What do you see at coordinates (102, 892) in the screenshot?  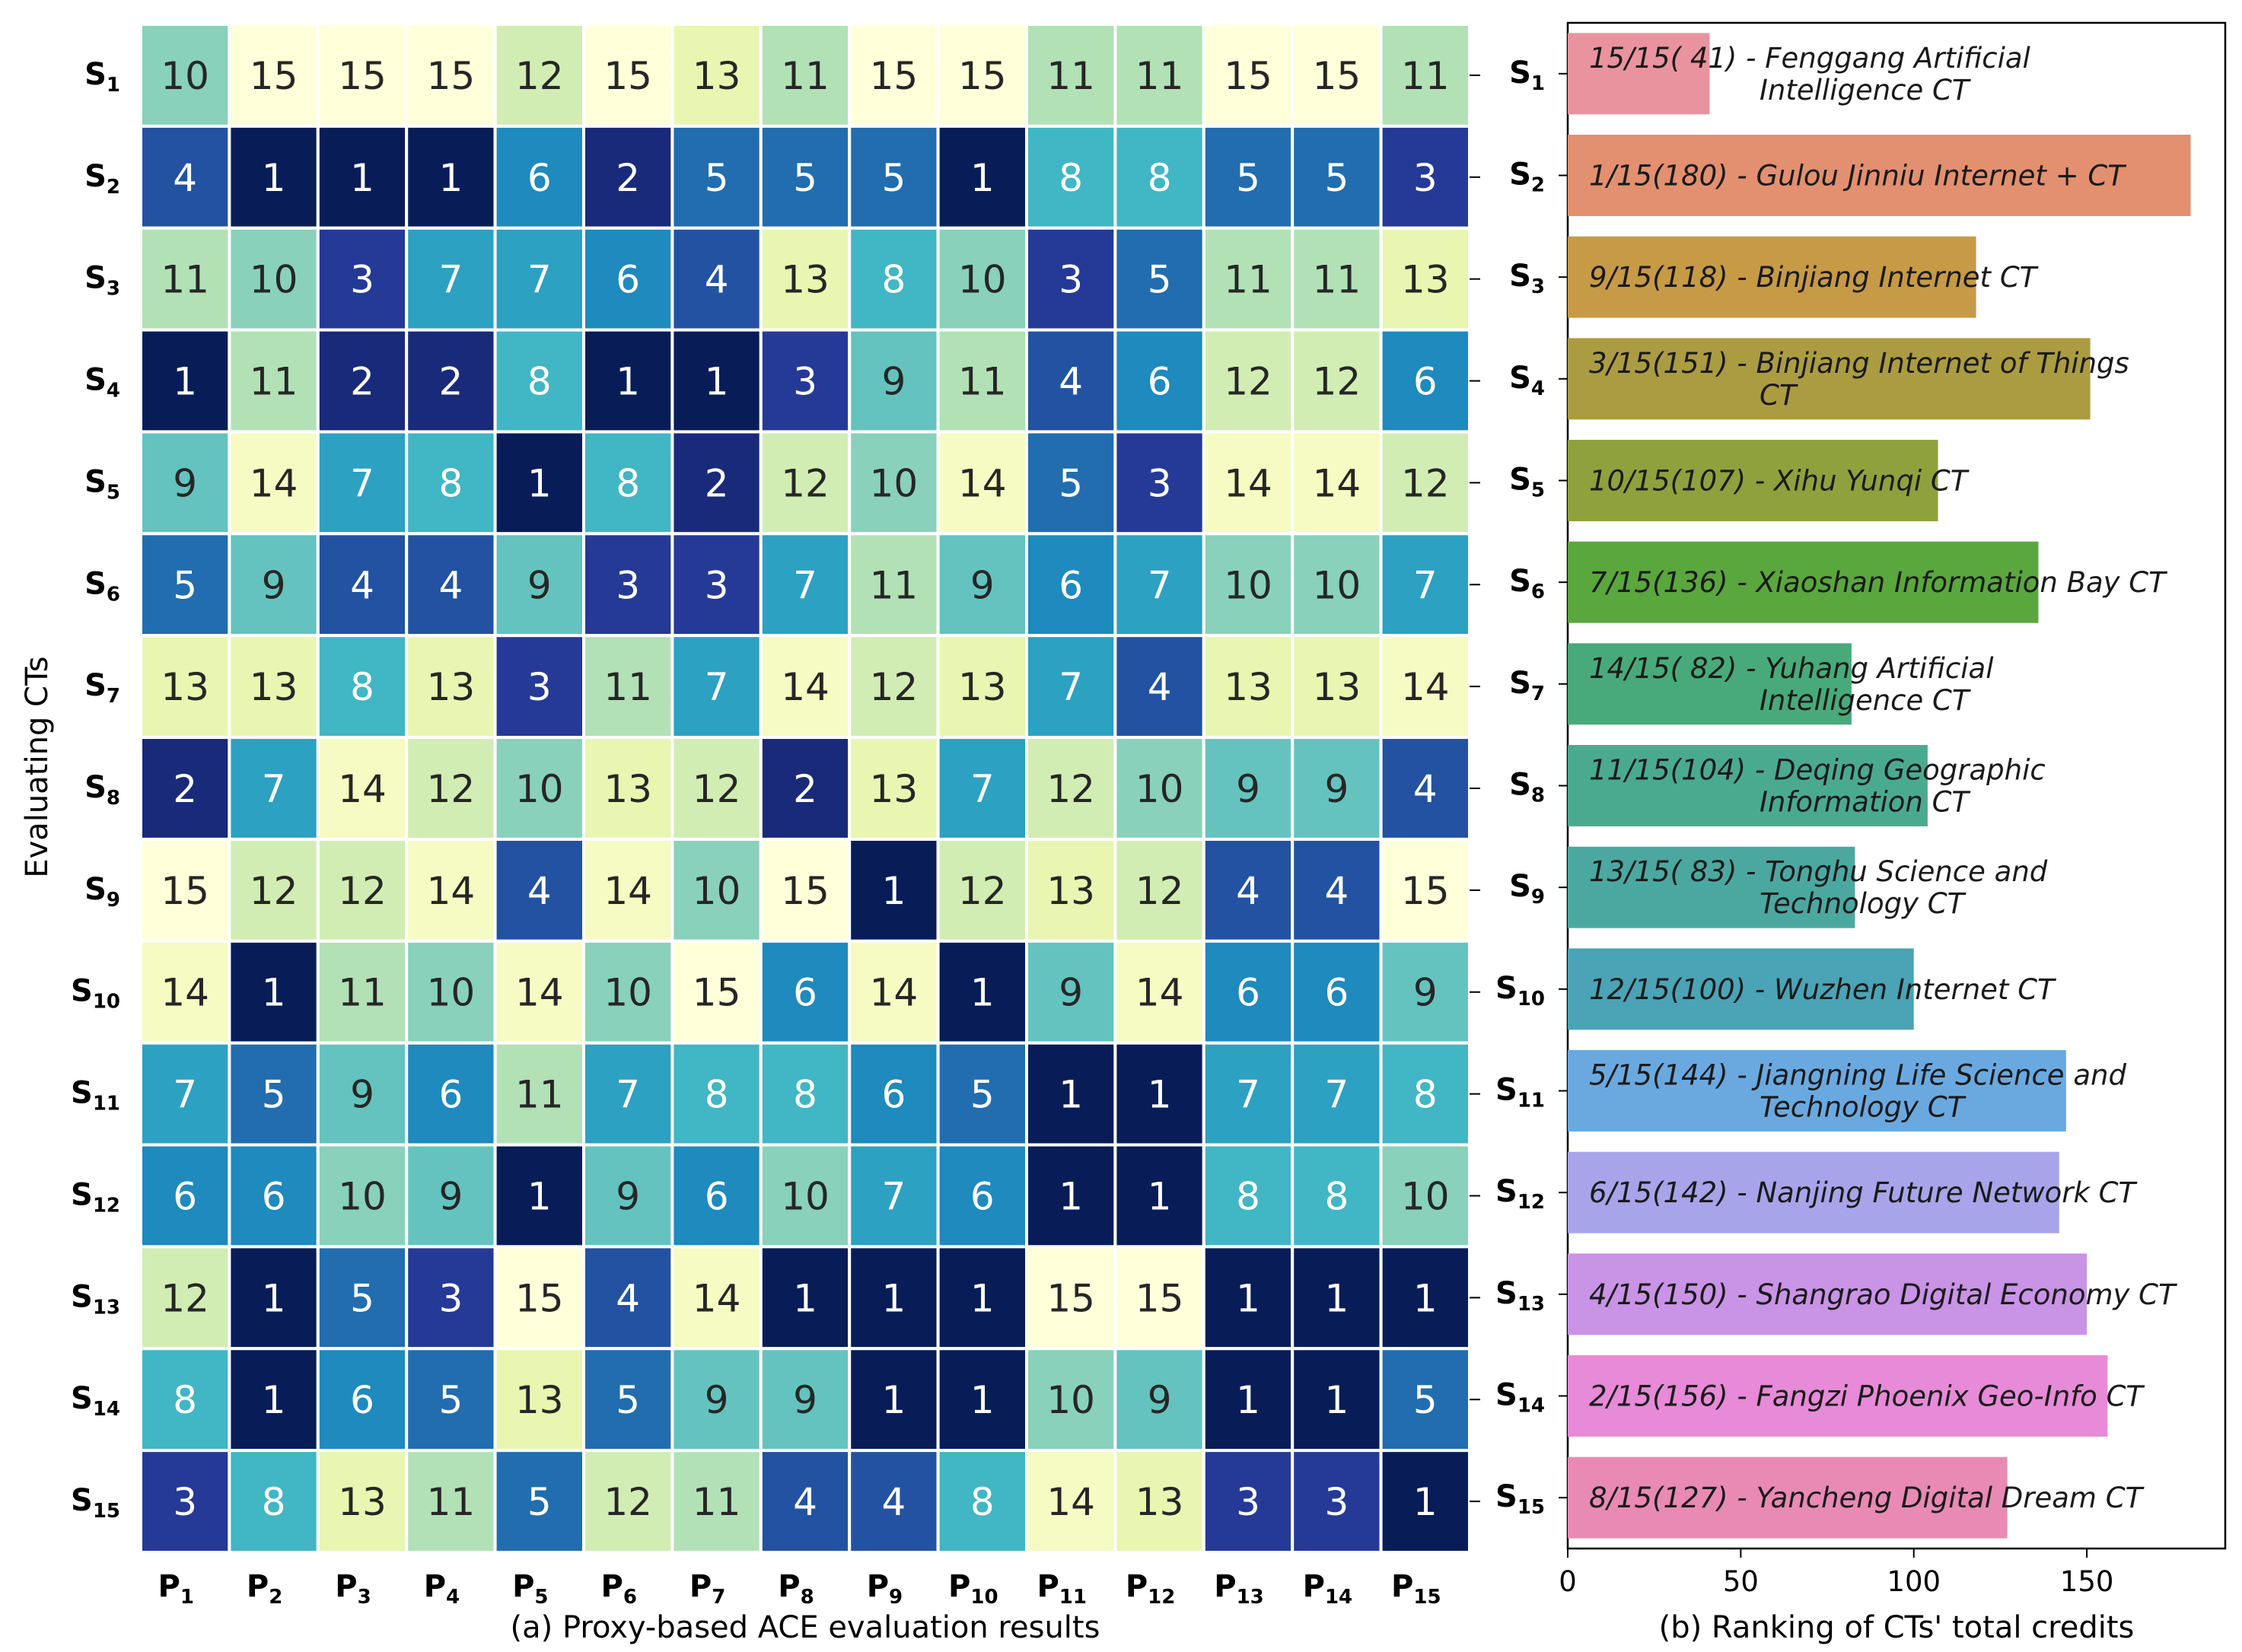 I see `heatmap-row-label: S9` at bounding box center [102, 892].